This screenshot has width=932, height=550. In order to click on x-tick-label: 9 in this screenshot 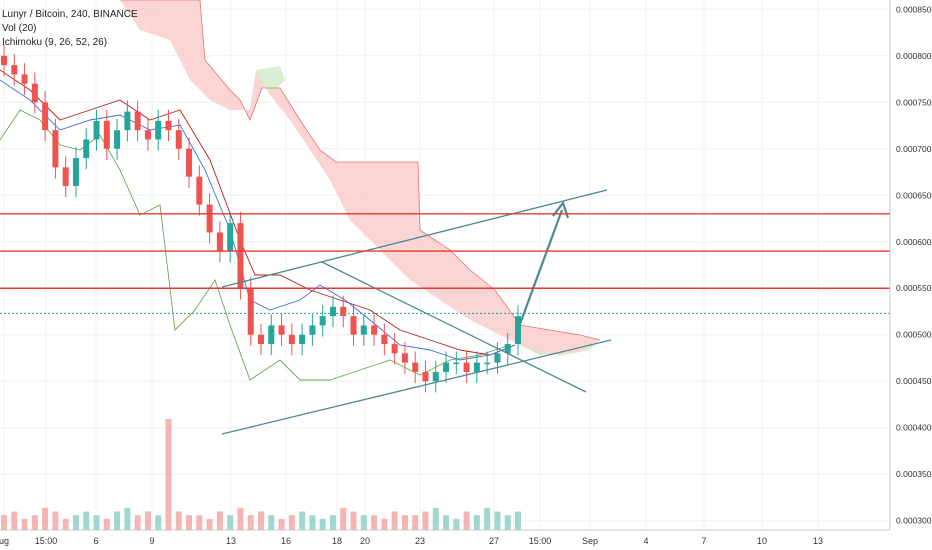, I will do `click(151, 541)`.